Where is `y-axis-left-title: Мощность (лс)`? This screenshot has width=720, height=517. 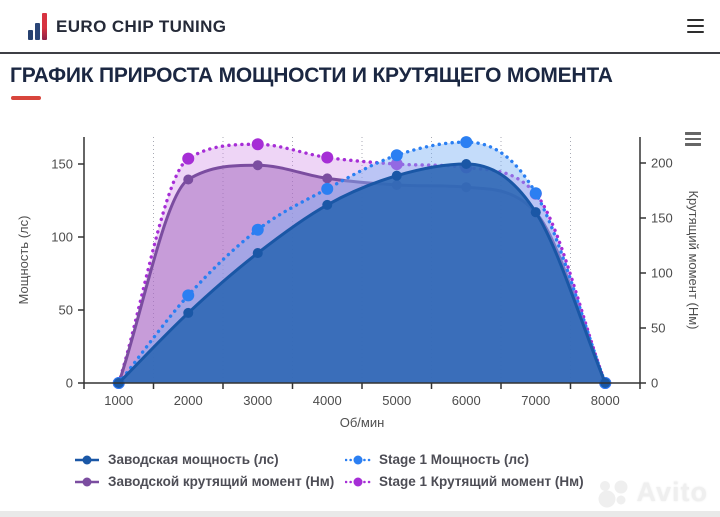 y-axis-left-title: Мощность (лс) is located at coordinates (23, 260).